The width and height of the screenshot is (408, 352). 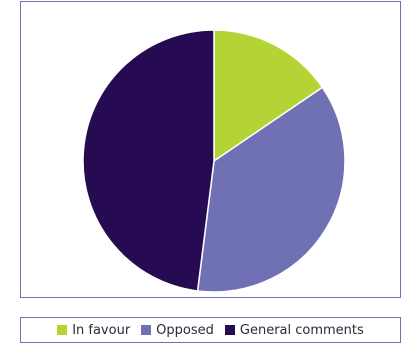 I want to click on legend-item-opposed: Opposed, so click(x=177, y=330).